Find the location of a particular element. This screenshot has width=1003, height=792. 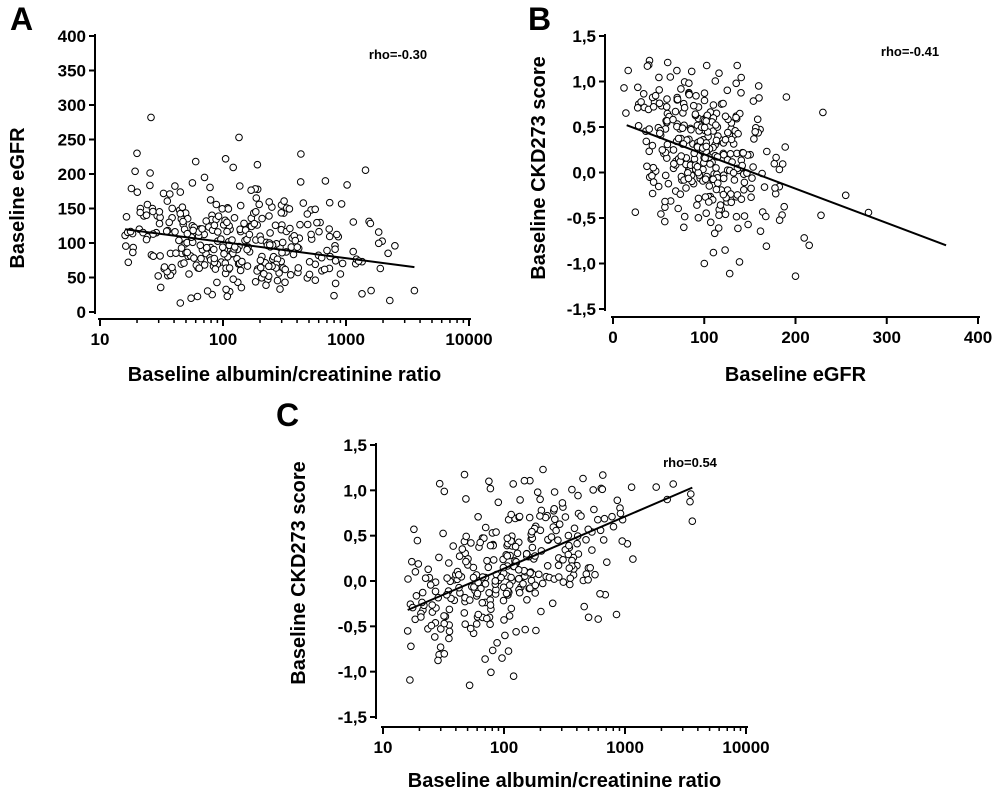

y-tick-label: 0,5 is located at coordinates (584, 127).